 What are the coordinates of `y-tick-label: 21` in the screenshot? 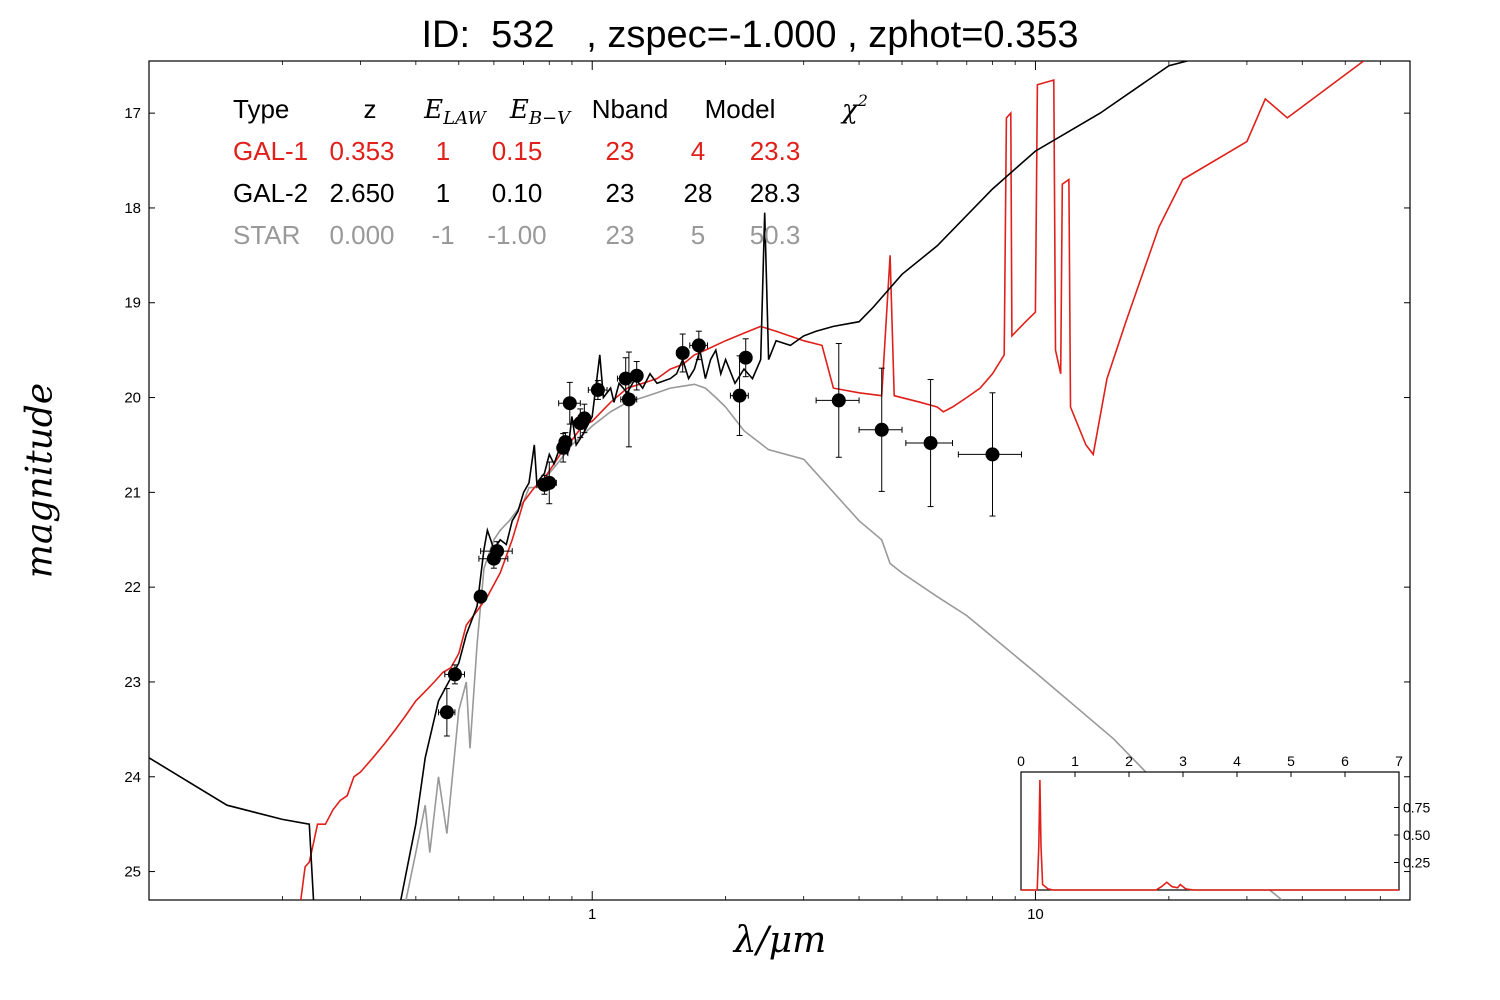 It's located at (132, 492).